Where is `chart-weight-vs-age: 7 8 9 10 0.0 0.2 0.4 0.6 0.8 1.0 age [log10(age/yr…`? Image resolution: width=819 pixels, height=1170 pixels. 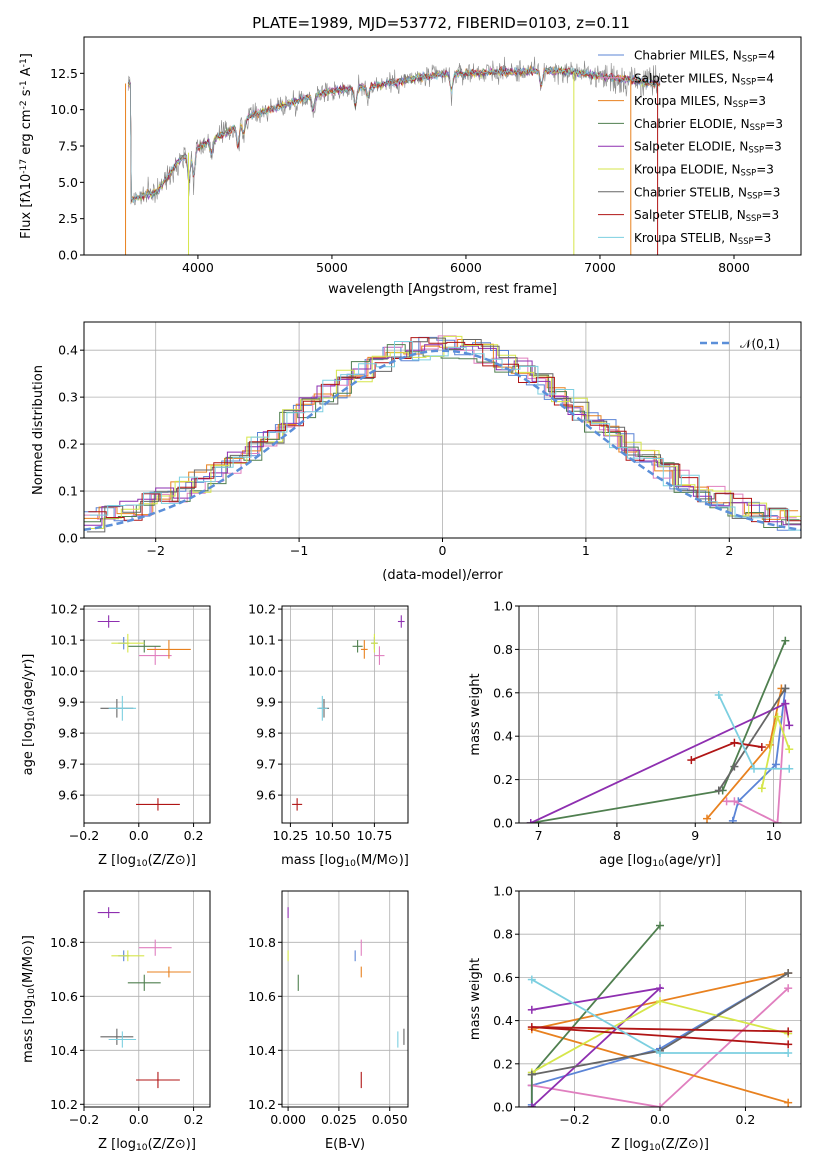
chart-weight-vs-age: 7 8 9 10 0.0 0.2 0.4 0.6 0.8 1.0 age [log10(age/yr… is located at coordinates (635, 734).